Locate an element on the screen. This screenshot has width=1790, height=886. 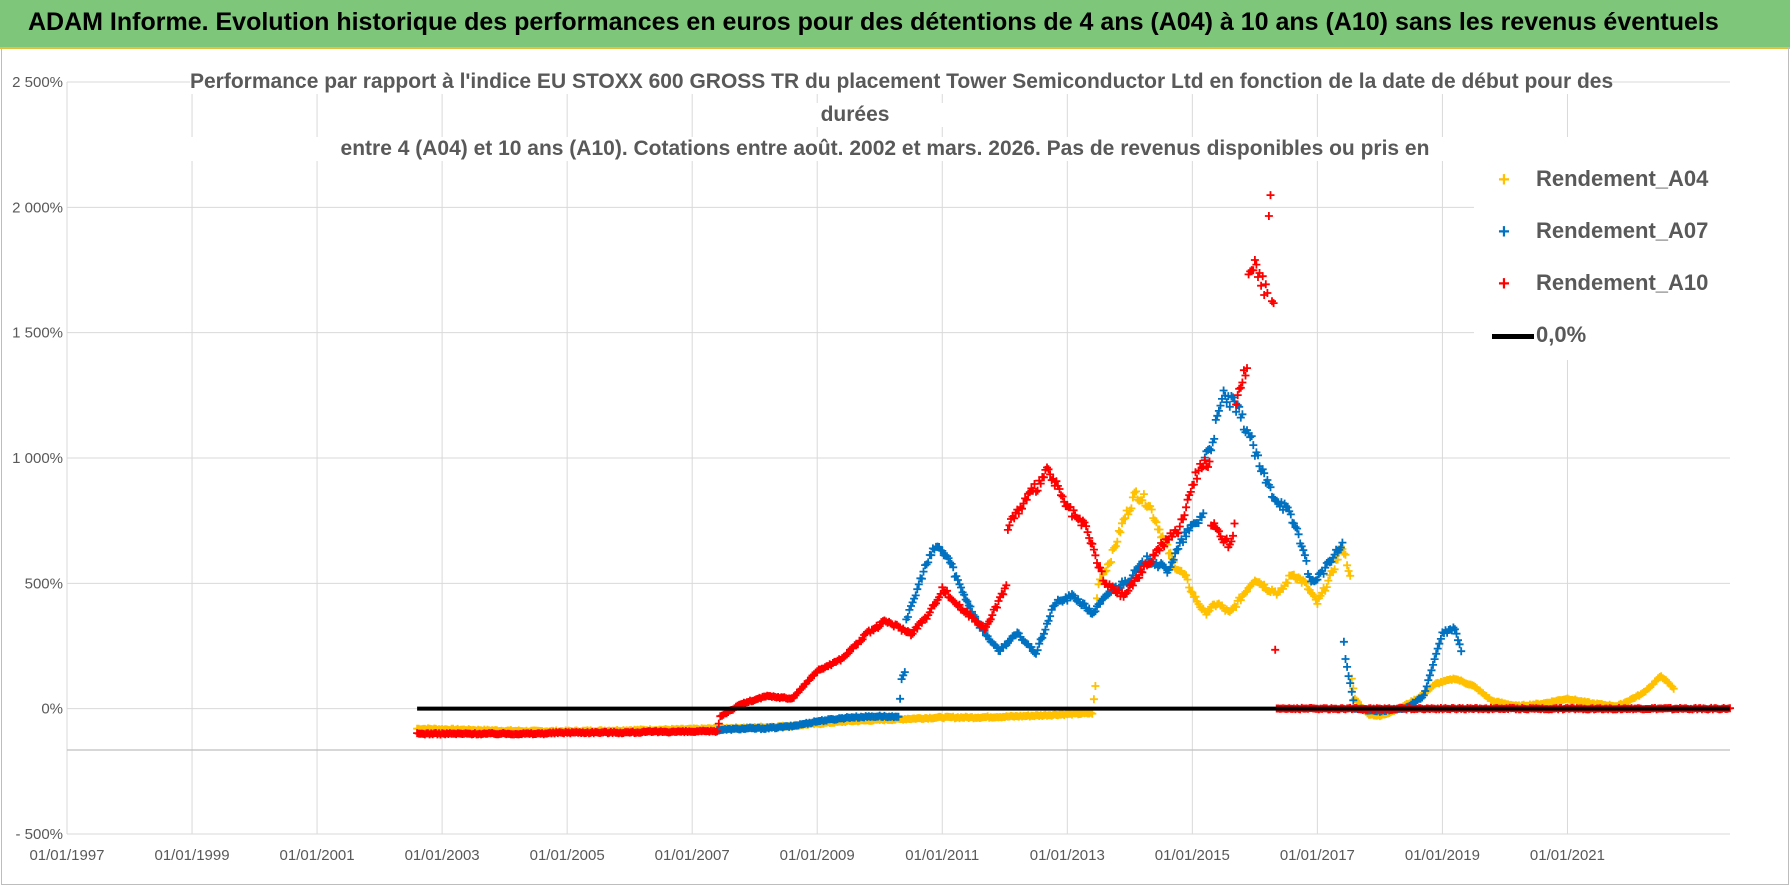
x-tick-label: 01/01/2019 is located at coordinates (1442, 855).